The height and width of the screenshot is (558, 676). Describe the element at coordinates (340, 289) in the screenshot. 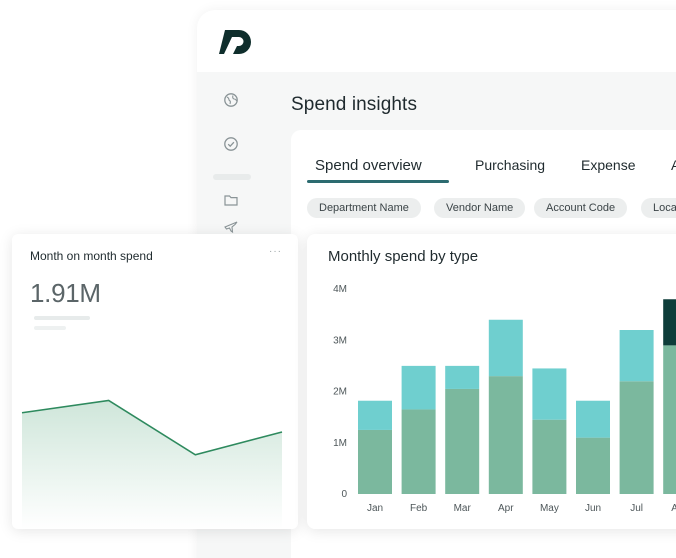

I see `y-tick-label: 4M` at that location.